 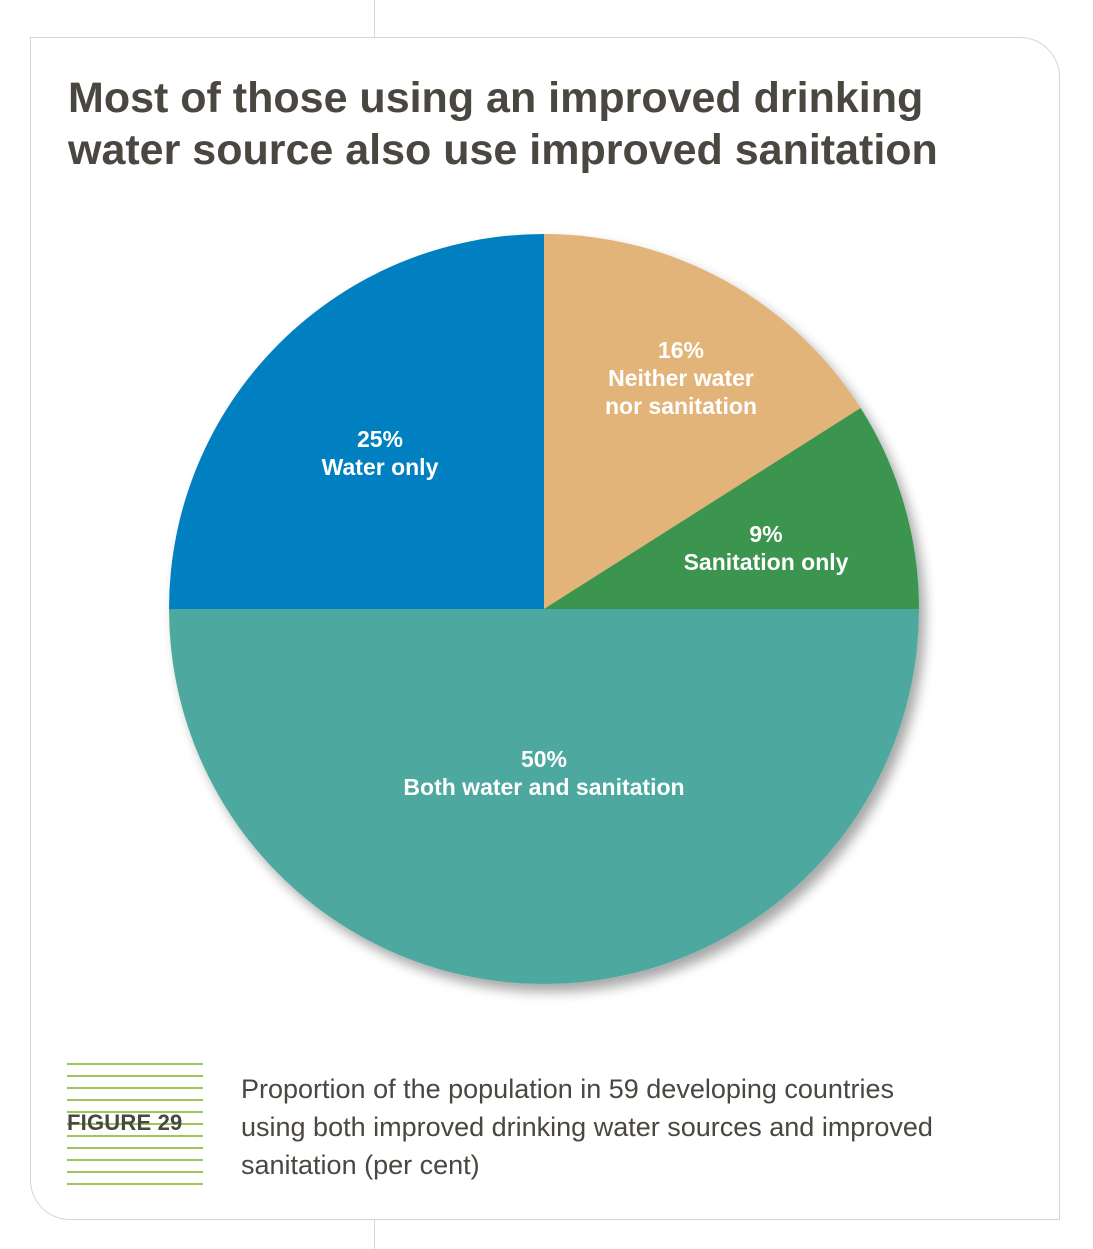 I want to click on pie-slice-water-only, so click(x=356, y=421).